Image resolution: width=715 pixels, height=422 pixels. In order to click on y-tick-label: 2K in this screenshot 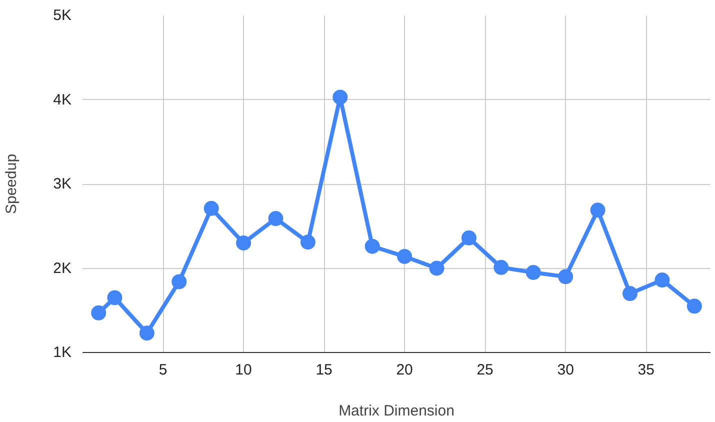, I will do `click(62, 268)`.